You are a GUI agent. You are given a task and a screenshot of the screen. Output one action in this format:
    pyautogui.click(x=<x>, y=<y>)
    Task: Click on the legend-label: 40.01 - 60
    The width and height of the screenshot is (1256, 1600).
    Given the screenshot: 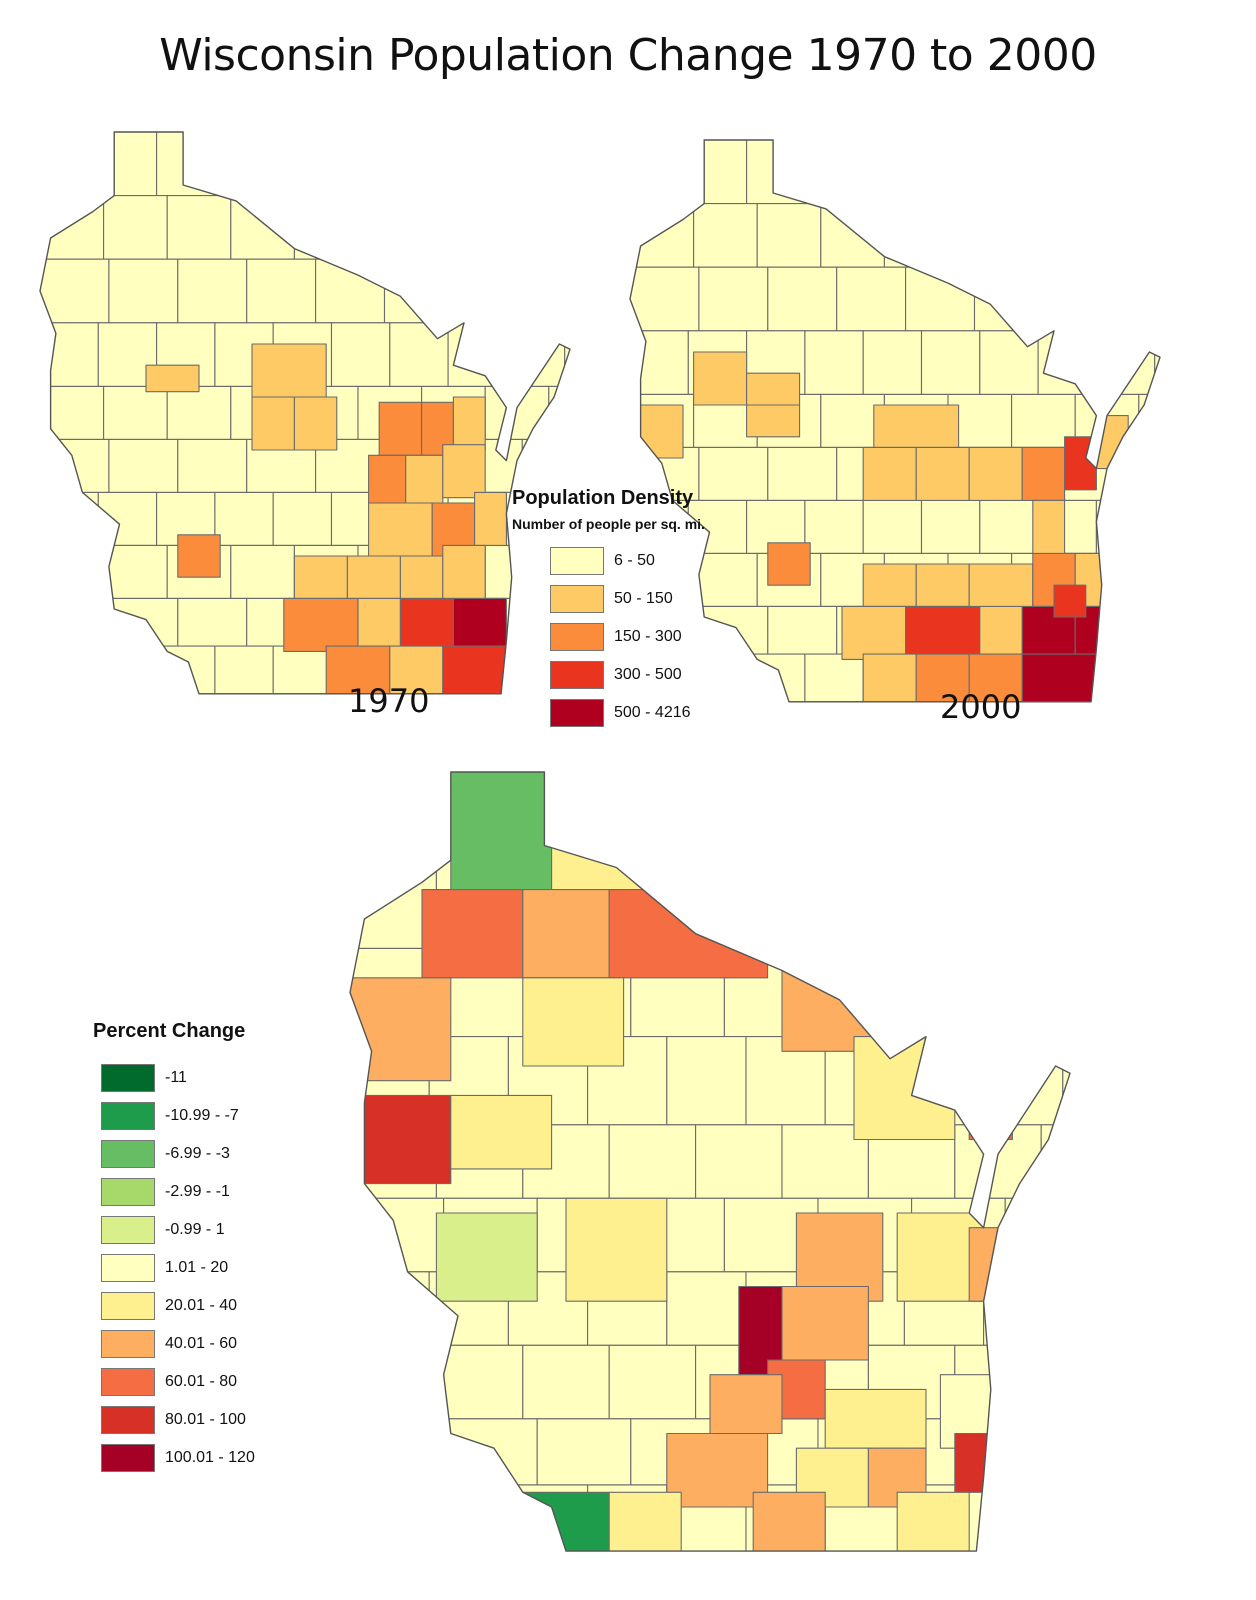 What is the action you would take?
    pyautogui.click(x=201, y=1343)
    